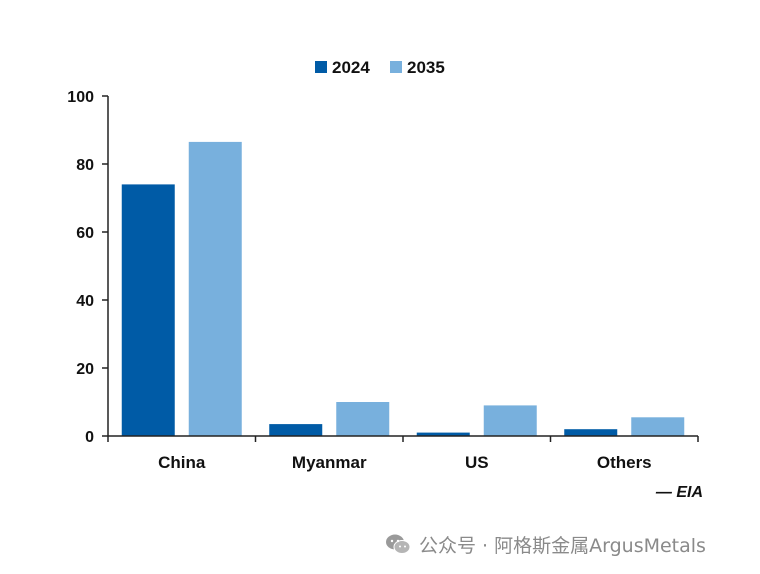 Image resolution: width=760 pixels, height=574 pixels. I want to click on bar-myanmar-2024, so click(296, 430).